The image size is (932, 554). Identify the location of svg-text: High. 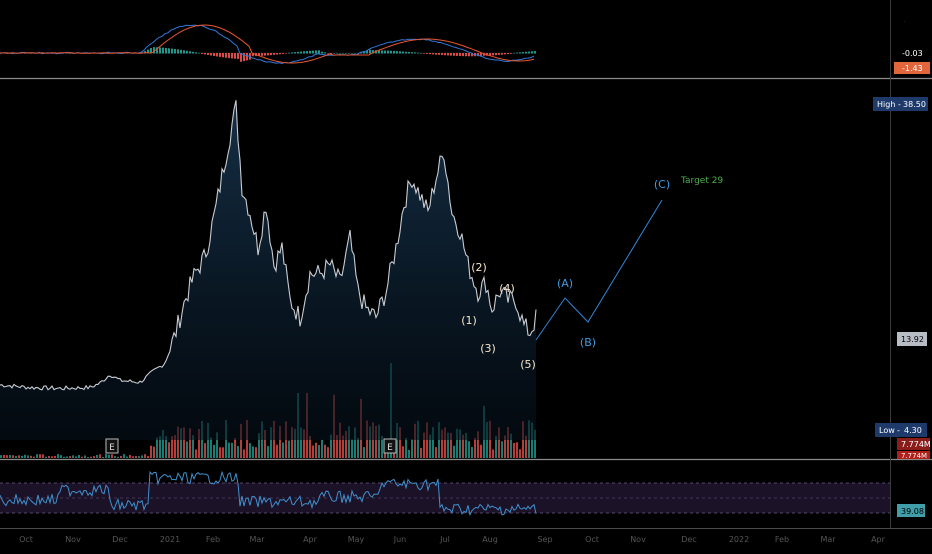
(886, 104).